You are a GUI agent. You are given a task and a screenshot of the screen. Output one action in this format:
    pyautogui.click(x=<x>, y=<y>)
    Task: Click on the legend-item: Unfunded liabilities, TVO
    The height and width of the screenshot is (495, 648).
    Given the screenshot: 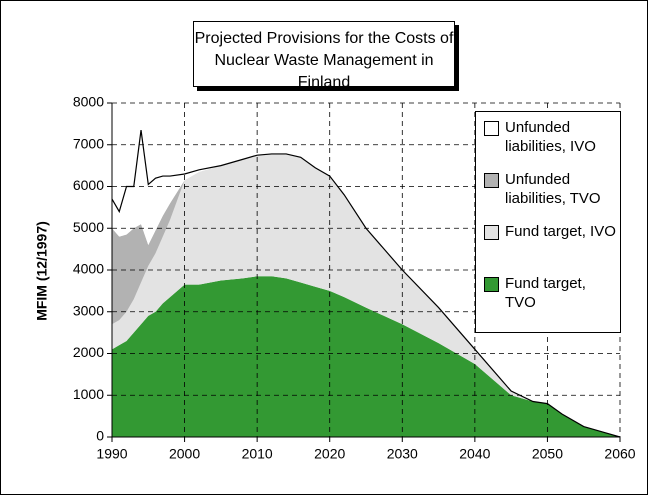 What is the action you would take?
    pyautogui.click(x=550, y=196)
    